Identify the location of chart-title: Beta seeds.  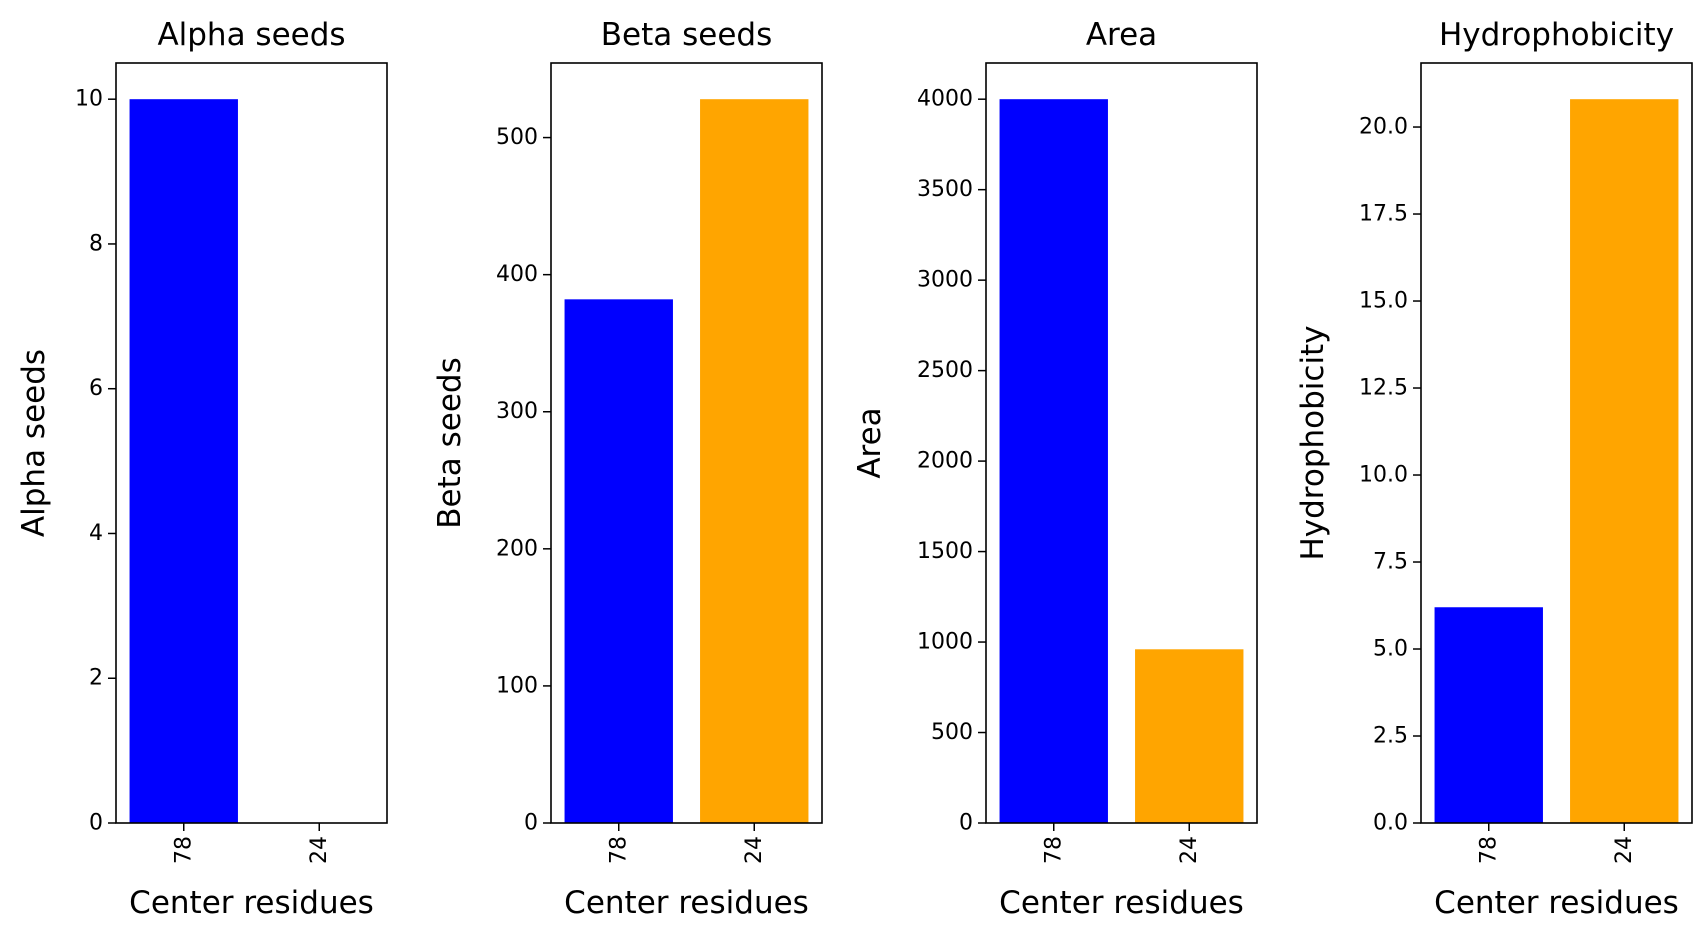
(686, 35).